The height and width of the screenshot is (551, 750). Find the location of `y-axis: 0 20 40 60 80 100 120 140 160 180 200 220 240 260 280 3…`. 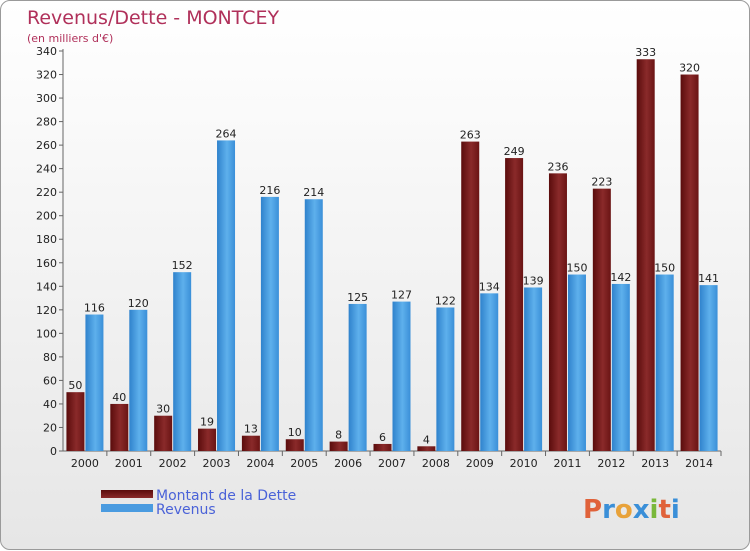

y-axis: 0 20 40 60 80 100 120 140 160 180 200 220 240 260 280 3… is located at coordinates (50, 251).